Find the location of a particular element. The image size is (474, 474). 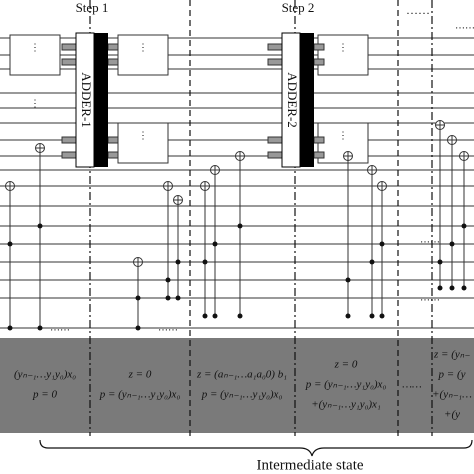

state-formula: p = (y is located at coordinates (452, 375).